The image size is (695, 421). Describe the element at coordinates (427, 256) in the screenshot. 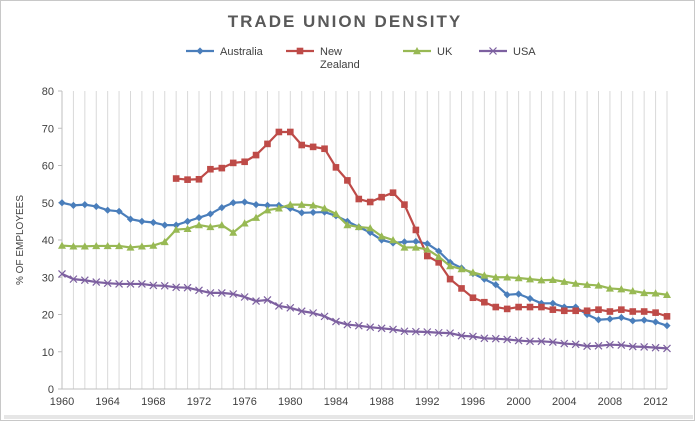

I see `point-new-zealand-1992` at that location.